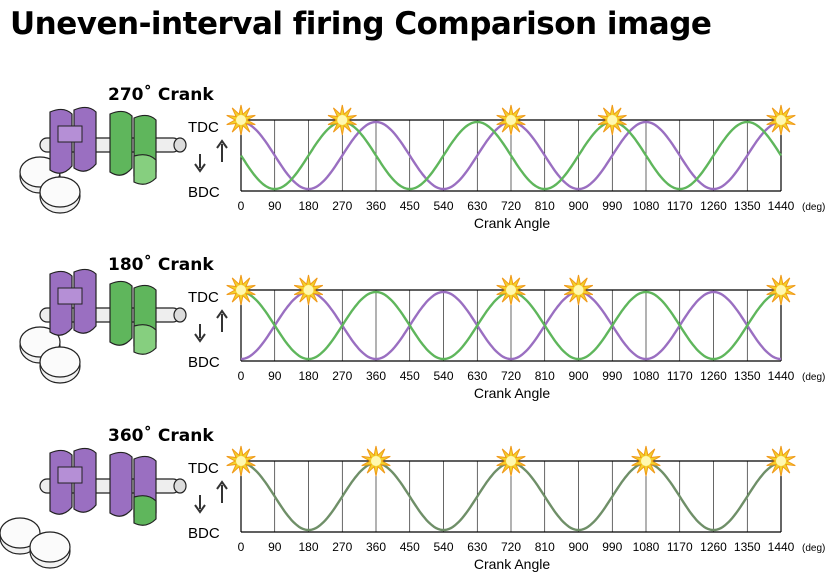 The image size is (840, 579). Describe the element at coordinates (70, 134) in the screenshot. I see `purple-crank-pin` at that location.